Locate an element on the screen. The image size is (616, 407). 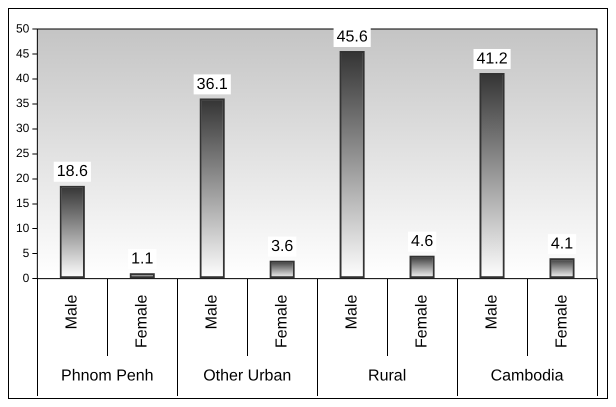
data-label: 4.6 is located at coordinates (422, 241).